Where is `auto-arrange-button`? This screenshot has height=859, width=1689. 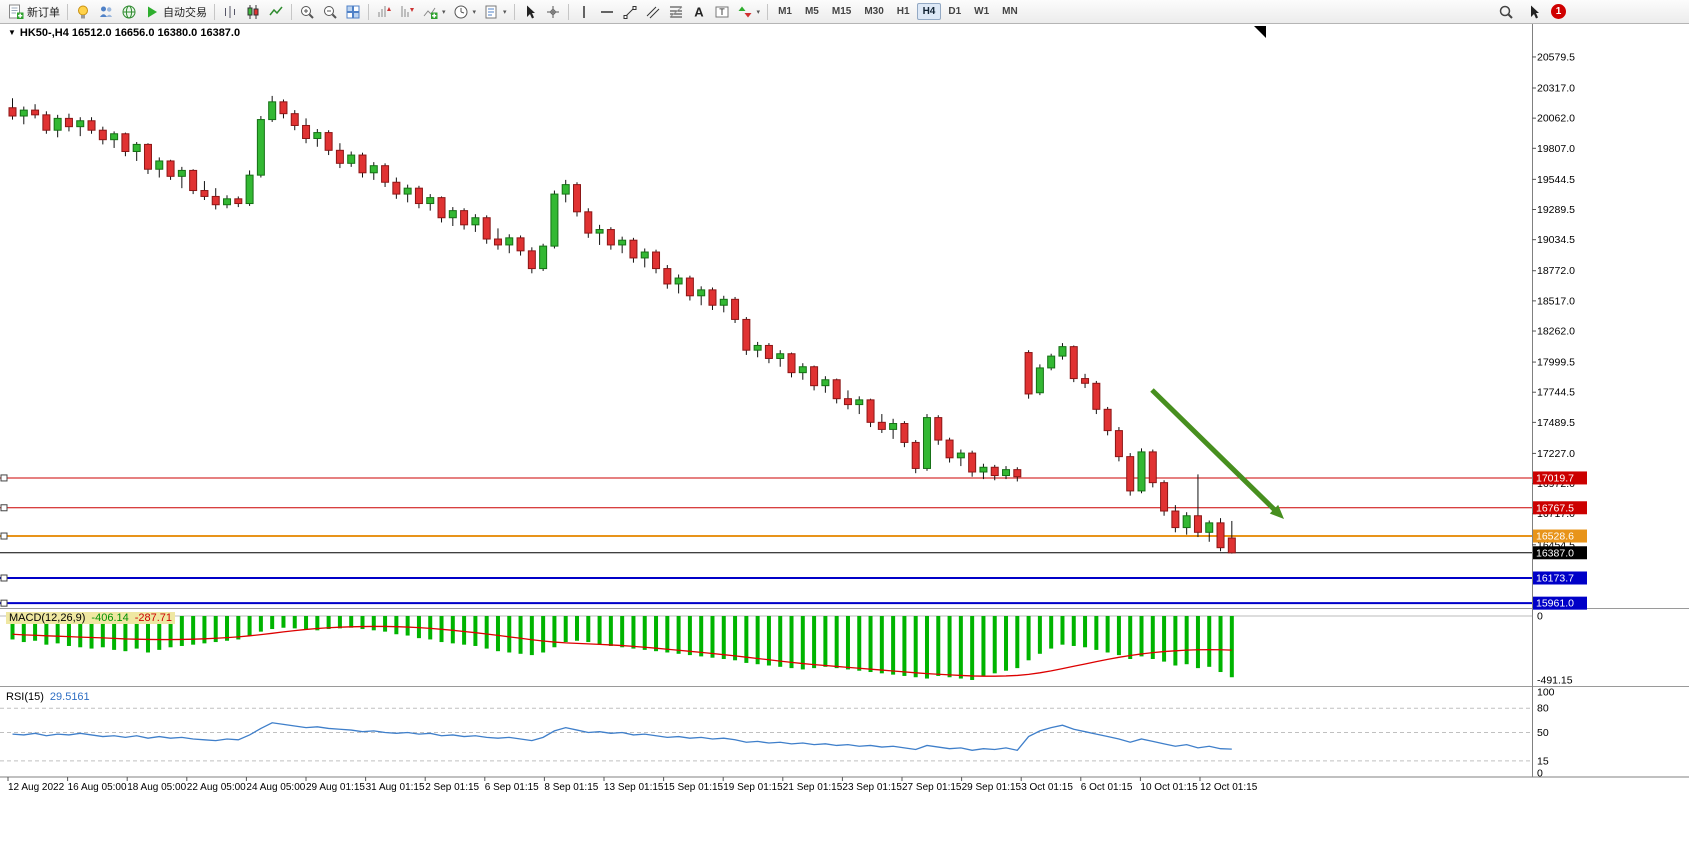 auto-arrange-button is located at coordinates (384, 12).